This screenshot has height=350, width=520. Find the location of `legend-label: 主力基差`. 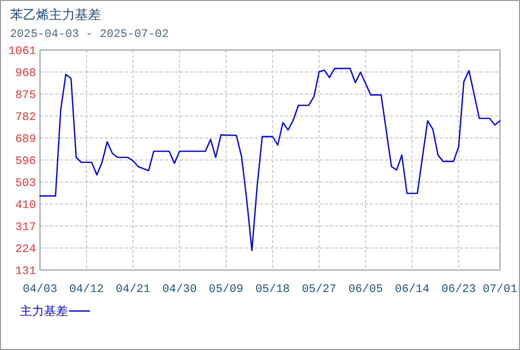

legend-label: 主力基差 is located at coordinates (44, 311).